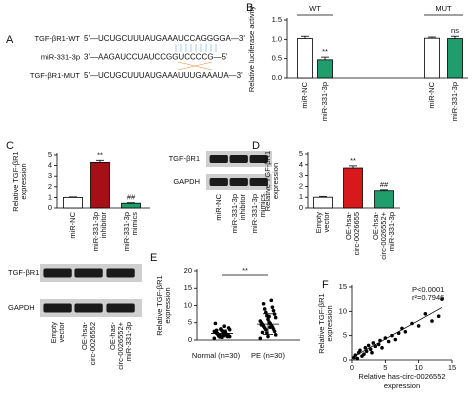 Image resolution: width=474 pixels, height=402 pixels. Describe the element at coordinates (277, 77) in the screenshot. I see `y-tick-label: 0.0` at that location.